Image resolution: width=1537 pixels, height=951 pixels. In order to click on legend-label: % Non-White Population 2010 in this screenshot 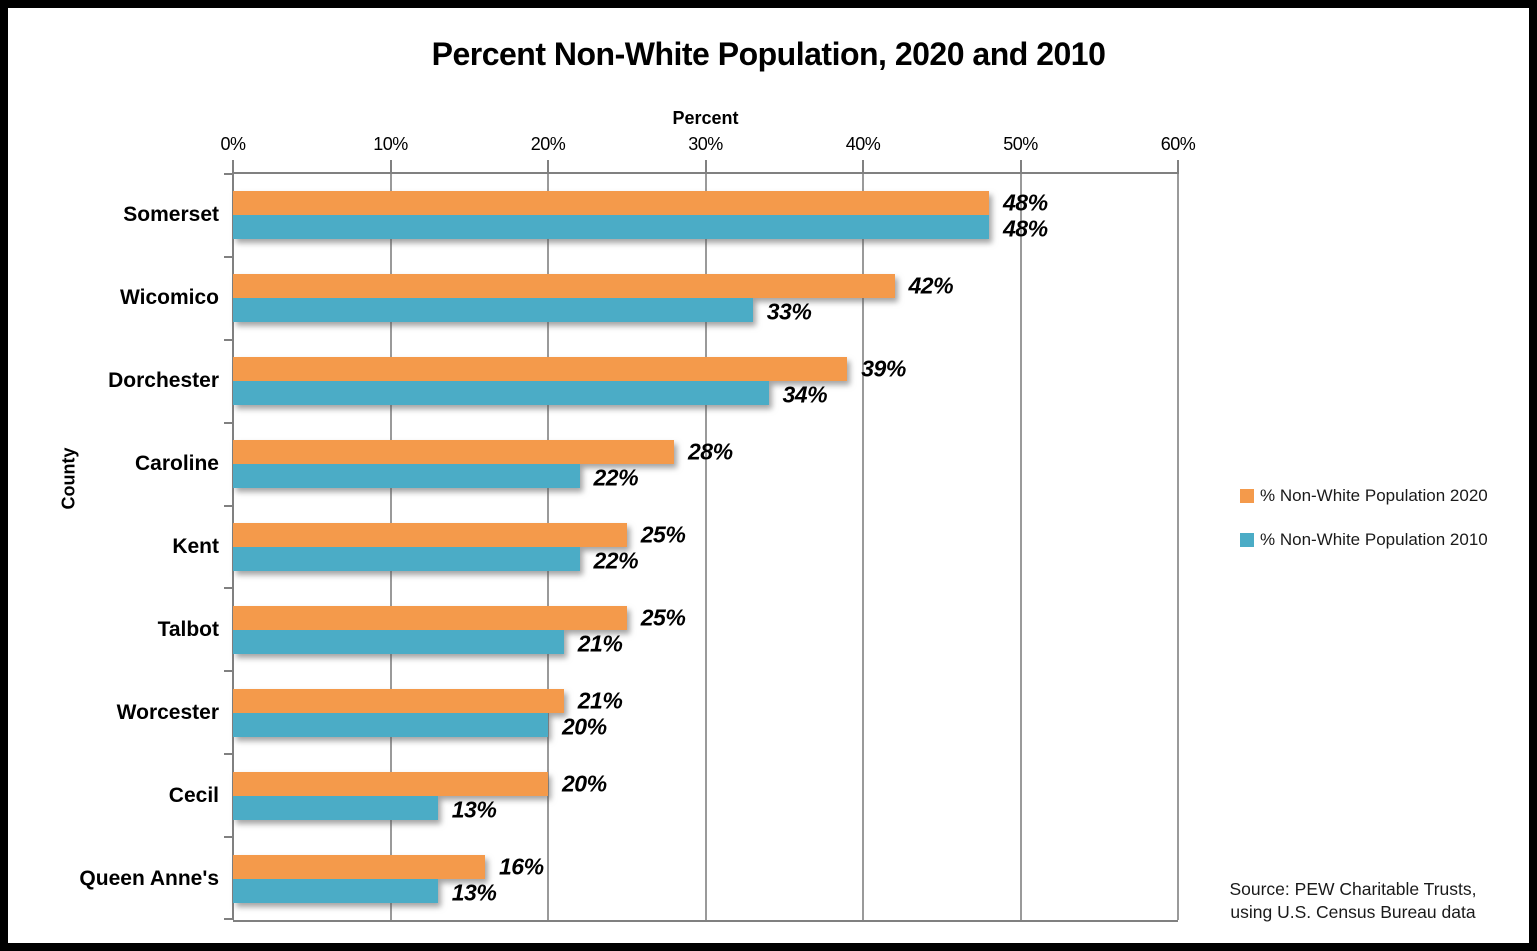, I will do `click(1374, 539)`.